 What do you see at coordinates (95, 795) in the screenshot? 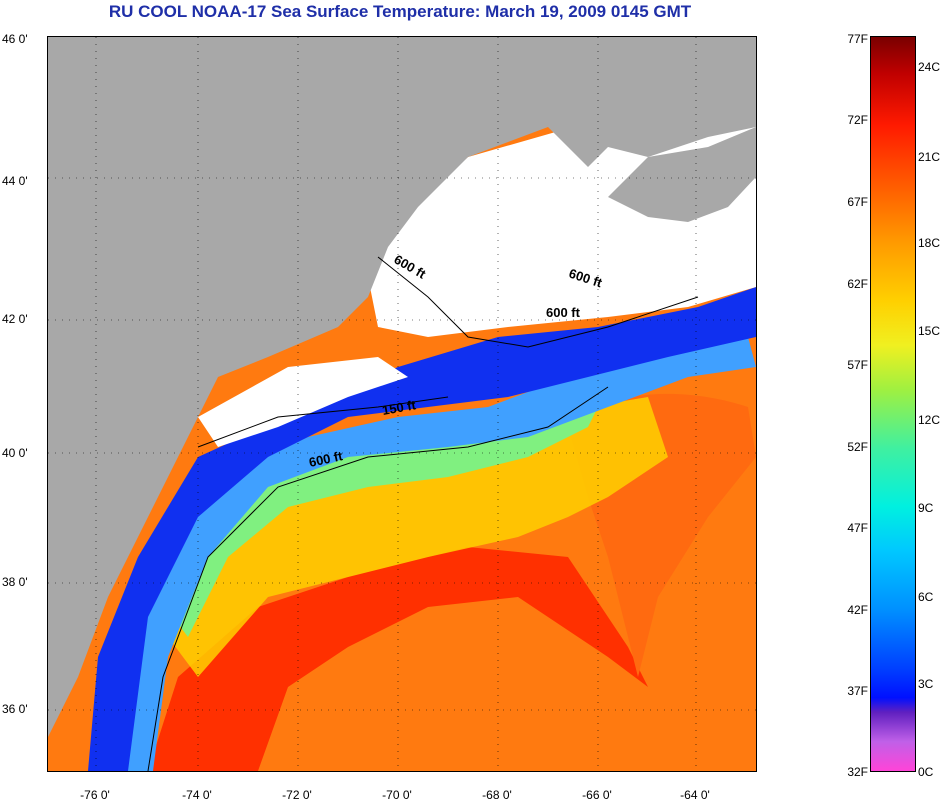
I see `lon-label: -76 0'` at bounding box center [95, 795].